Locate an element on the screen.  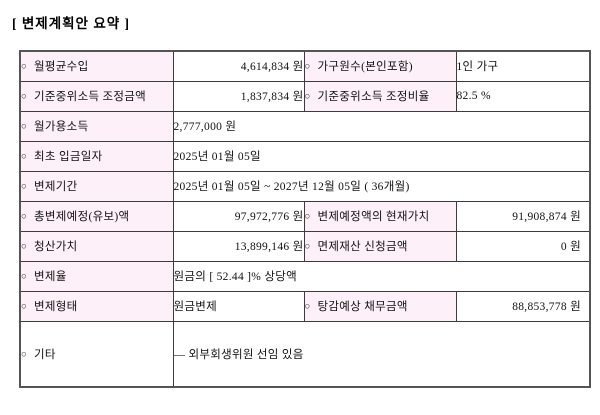
value-first-deposit-date: 2025년 01월 05일 is located at coordinates (381, 156).